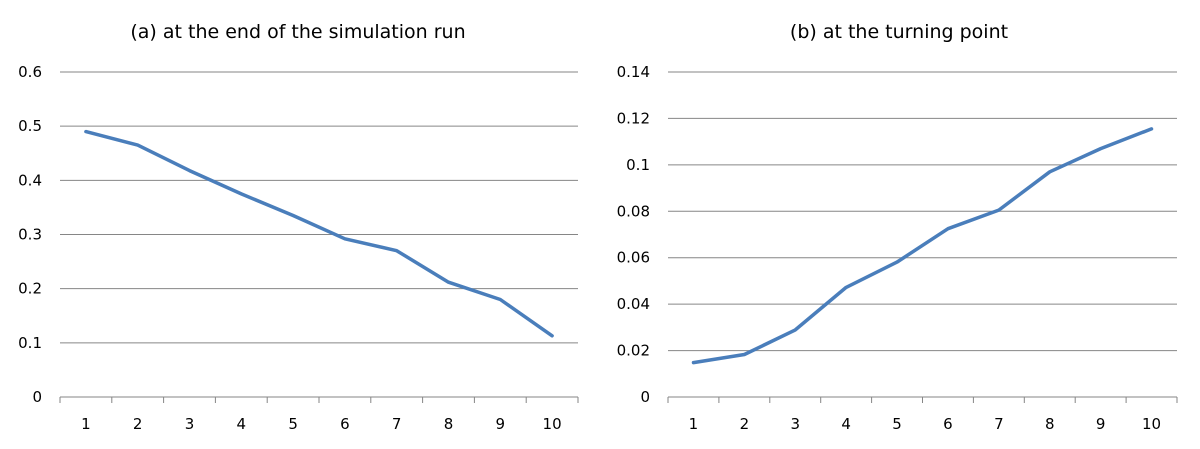 The height and width of the screenshot is (449, 1200). I want to click on chart-a-y-tick-label: 0.4, so click(30, 180).